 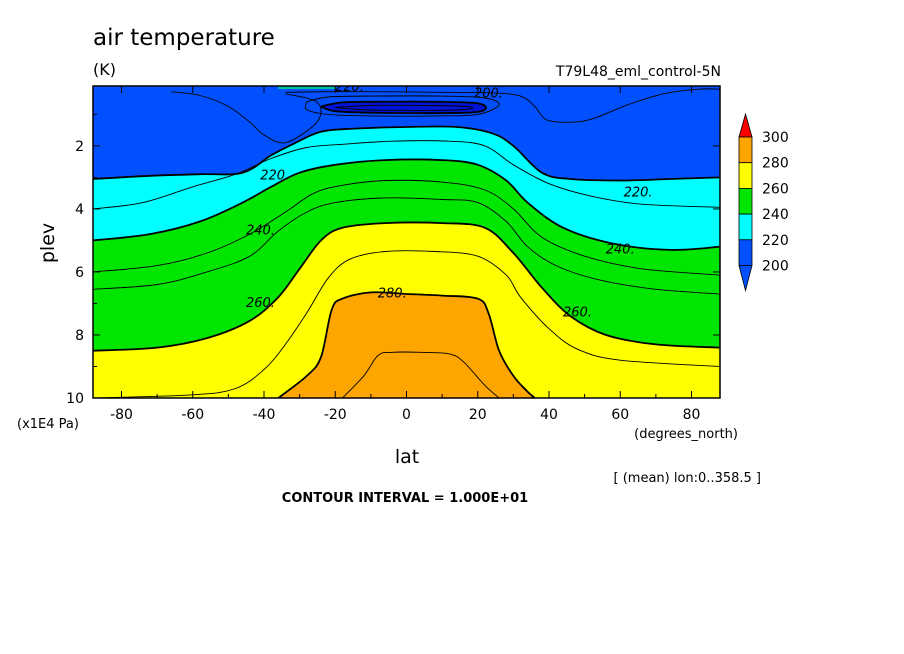 What do you see at coordinates (264, 415) in the screenshot?
I see `x-tick-label: -40` at bounding box center [264, 415].